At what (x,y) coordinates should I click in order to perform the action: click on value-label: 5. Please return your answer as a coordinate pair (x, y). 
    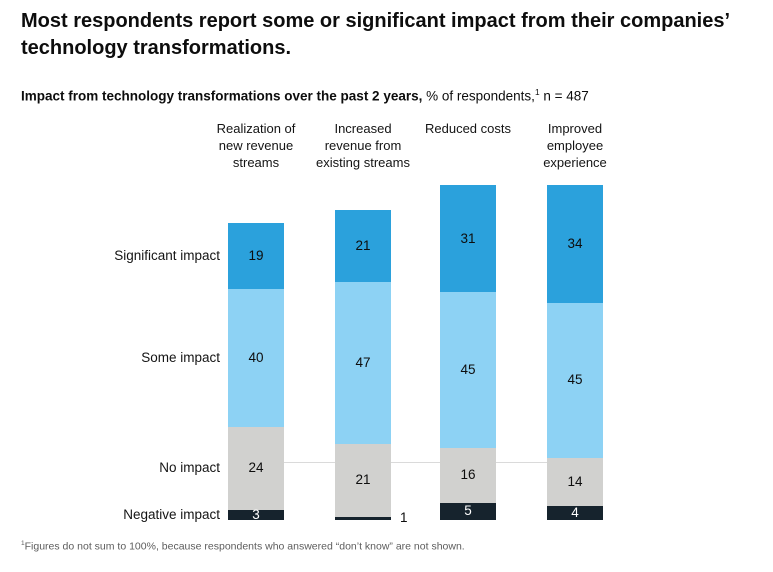
    Looking at the image, I should click on (468, 511).